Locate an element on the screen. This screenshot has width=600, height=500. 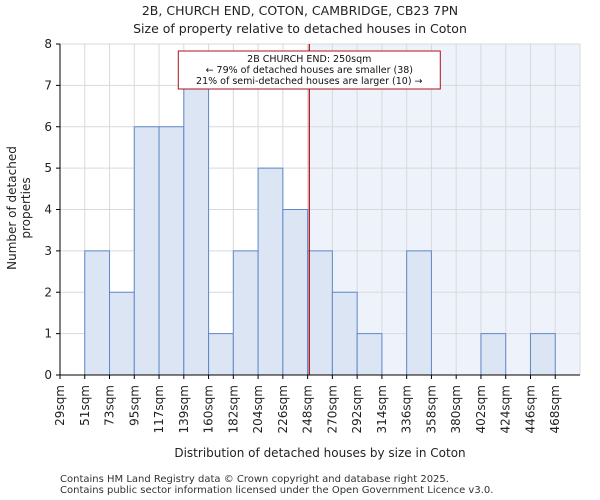
bar-73sqm is located at coordinates (122, 333).